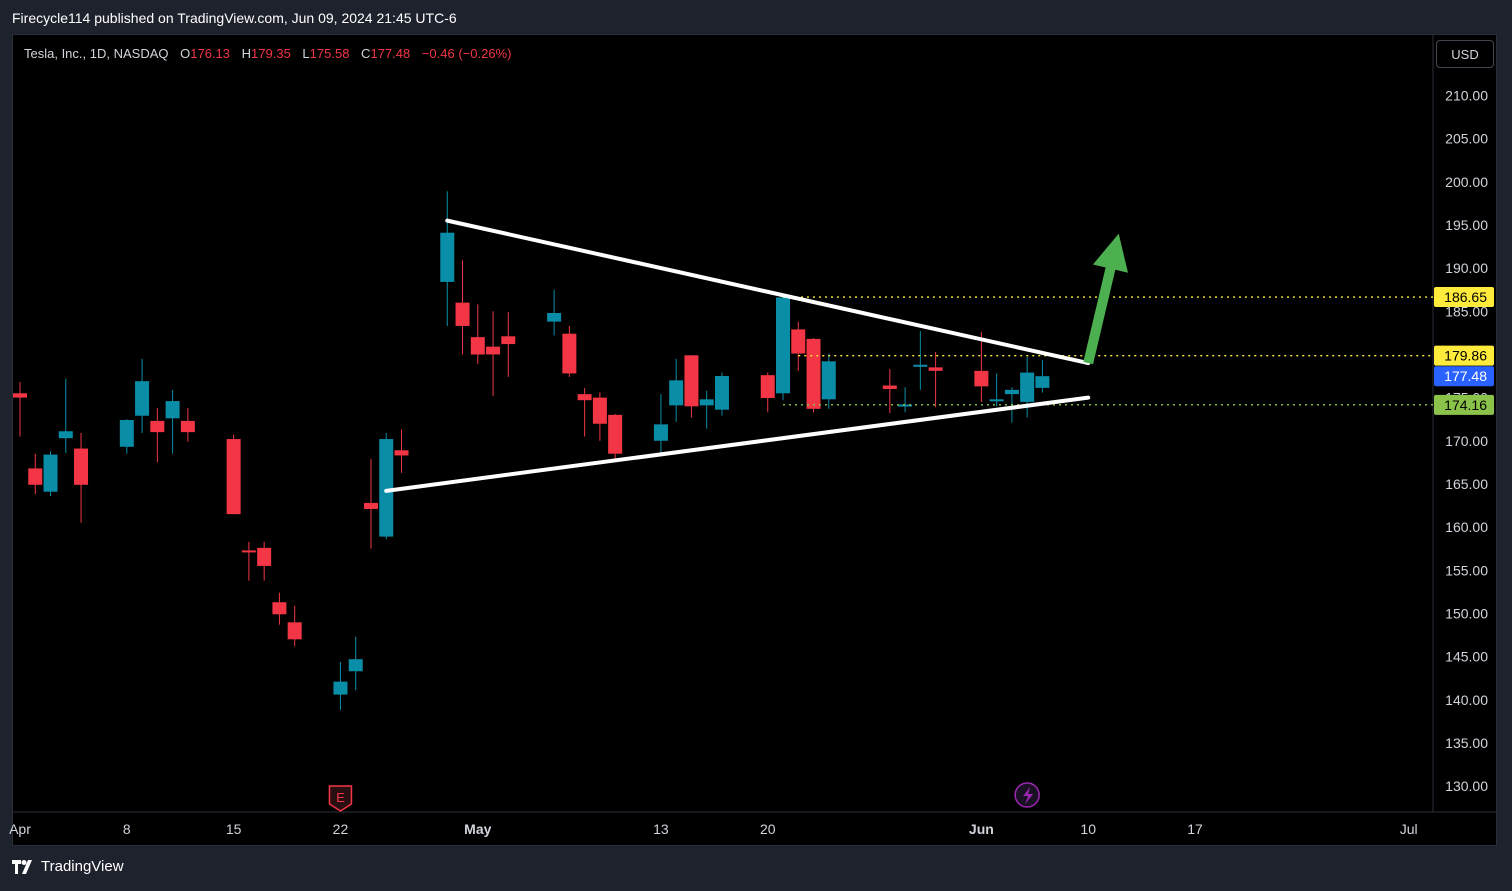 This screenshot has width=1512, height=891. I want to click on y-tick-label: 150.00, so click(1466, 613).